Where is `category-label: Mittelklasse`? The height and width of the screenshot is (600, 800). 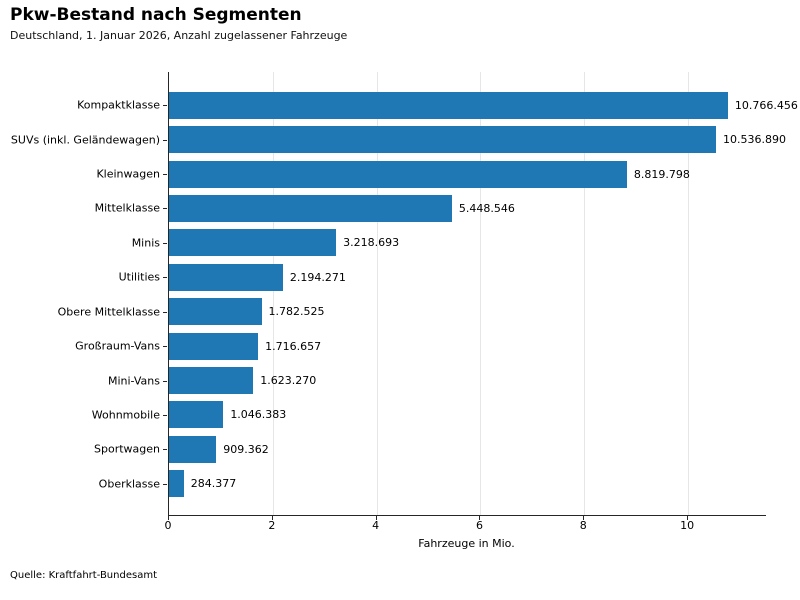
category-label: Mittelklasse is located at coordinates (127, 208).